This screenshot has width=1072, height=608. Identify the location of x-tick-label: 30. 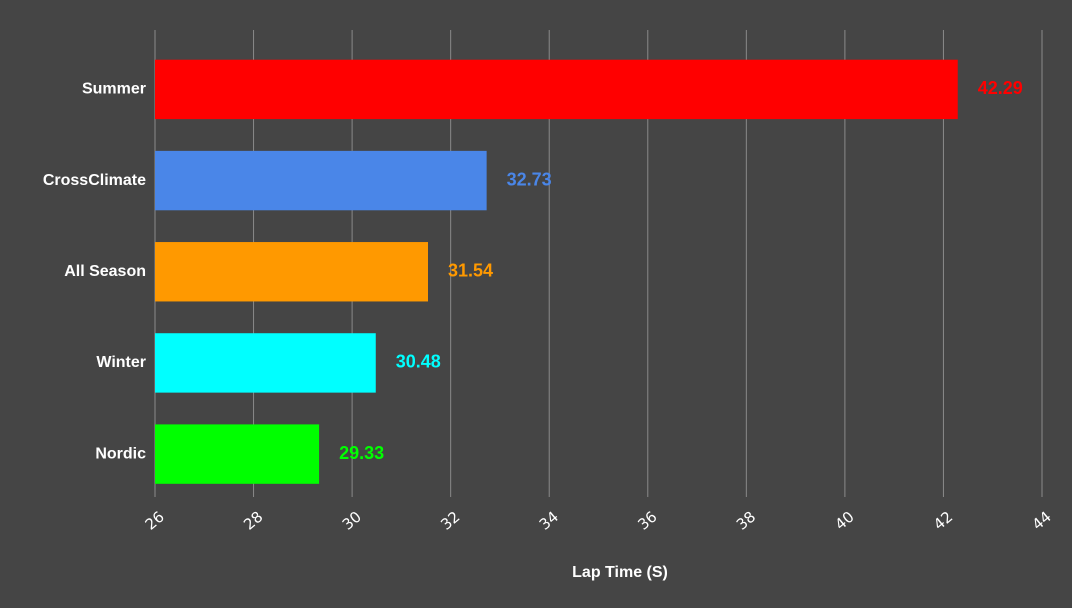
(352, 521).